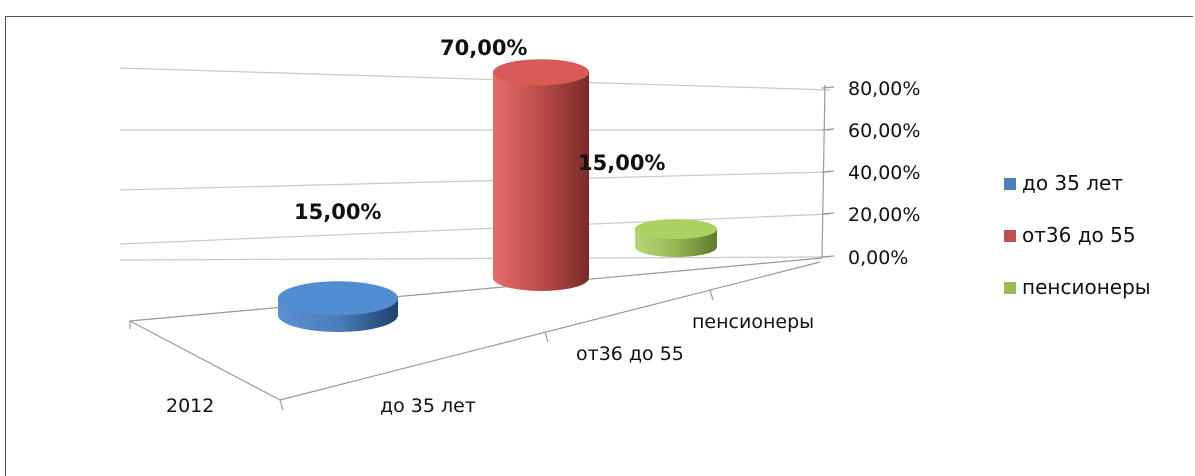 This screenshot has height=476, width=1195. Describe the element at coordinates (884, 89) in the screenshot. I see `y-tick-label: 80,00%` at that location.